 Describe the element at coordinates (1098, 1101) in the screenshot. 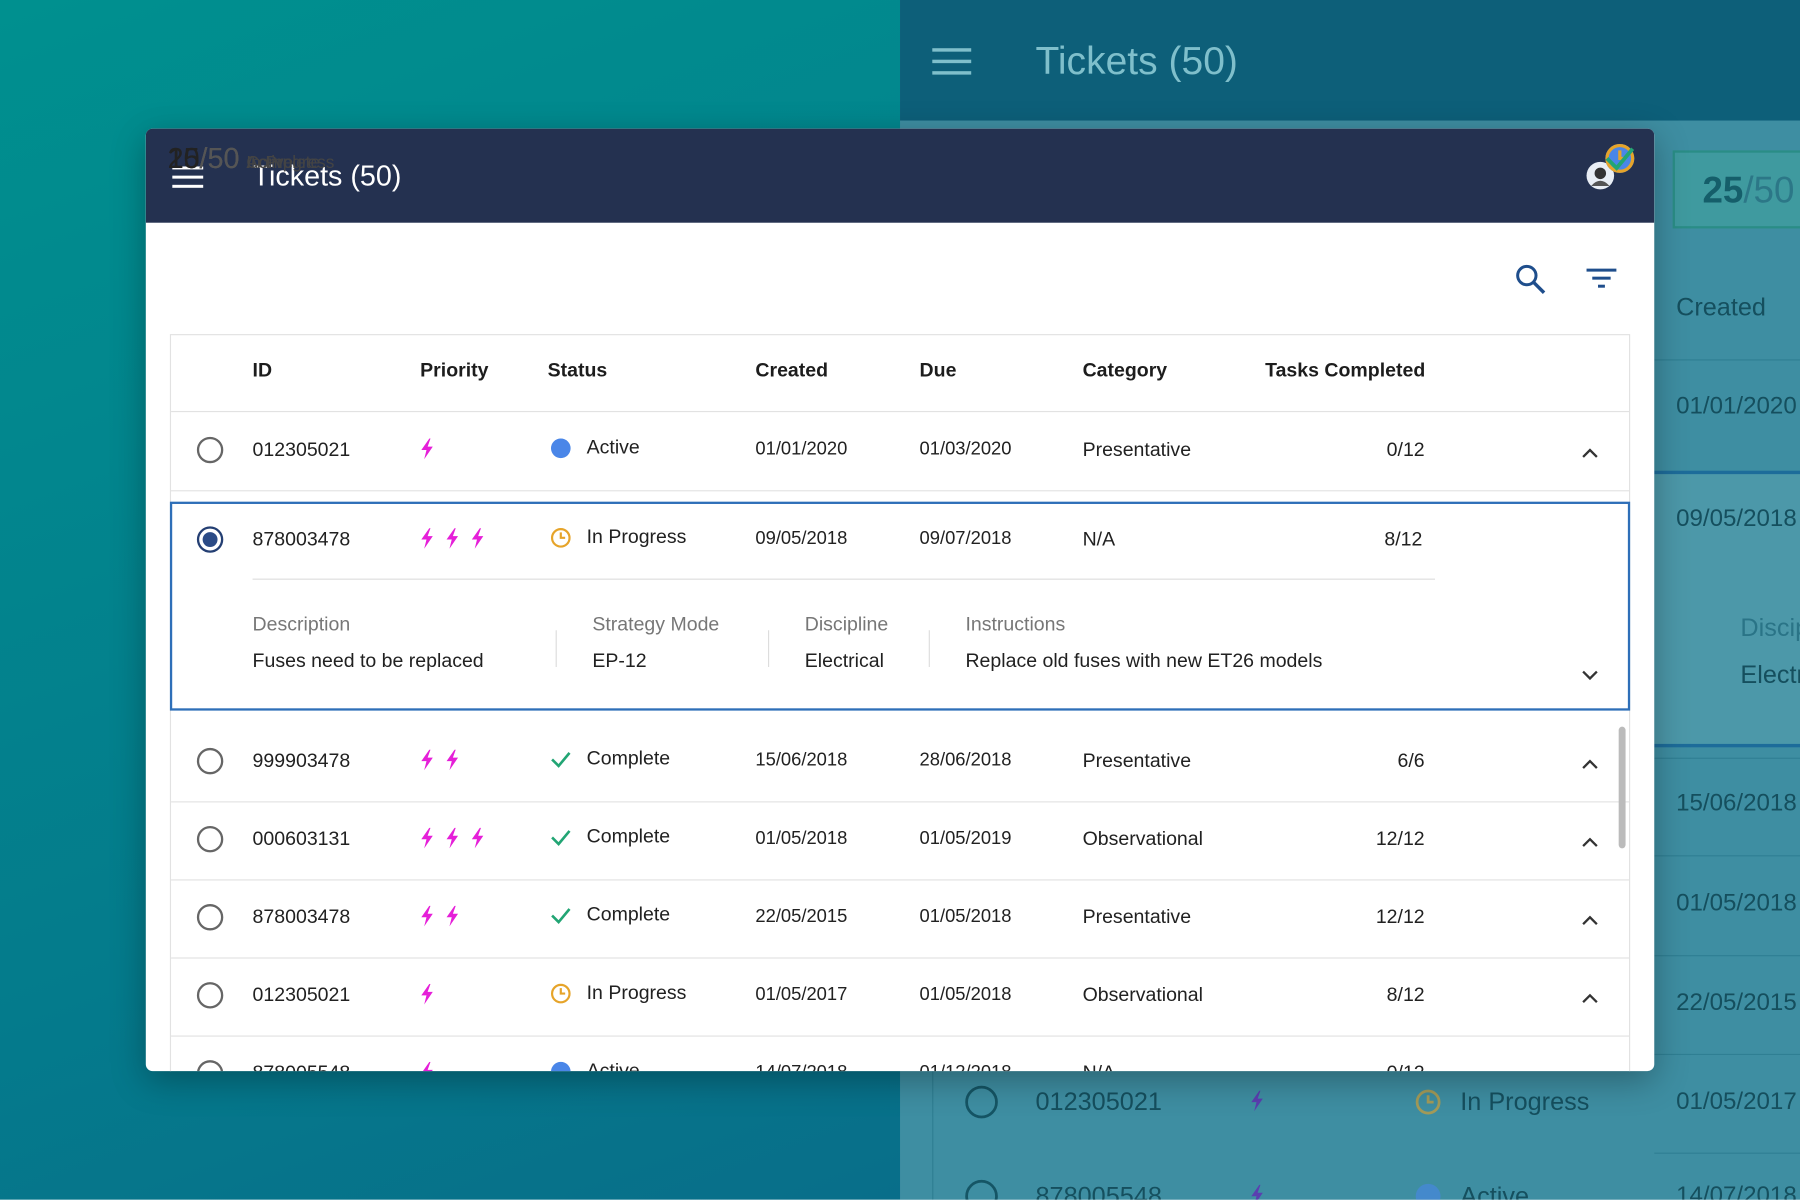

I see `background-id: 012305021` at that location.